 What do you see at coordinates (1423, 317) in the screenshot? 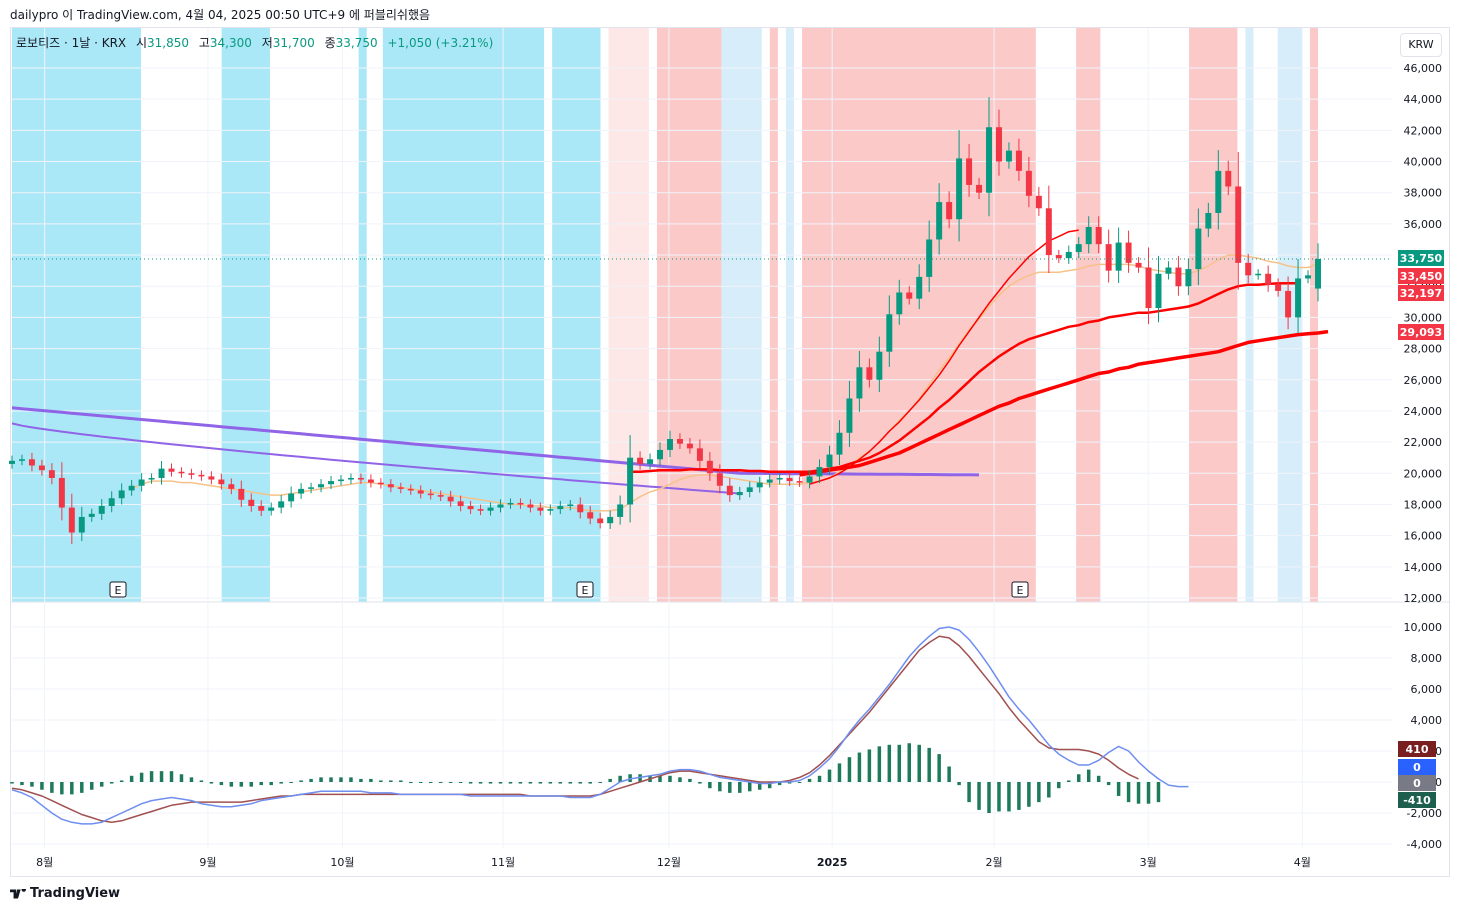
I see `price-tick-label: 30,000` at bounding box center [1423, 317].